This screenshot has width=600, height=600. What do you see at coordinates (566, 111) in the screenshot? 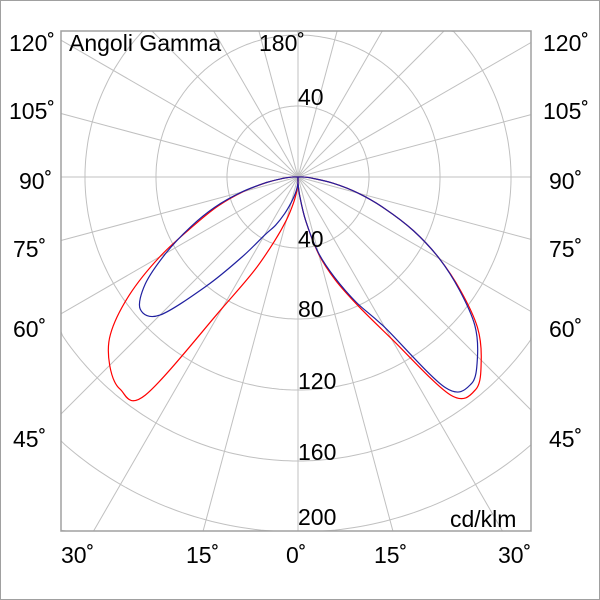
I see `angle-label-right: 105˚` at bounding box center [566, 111].